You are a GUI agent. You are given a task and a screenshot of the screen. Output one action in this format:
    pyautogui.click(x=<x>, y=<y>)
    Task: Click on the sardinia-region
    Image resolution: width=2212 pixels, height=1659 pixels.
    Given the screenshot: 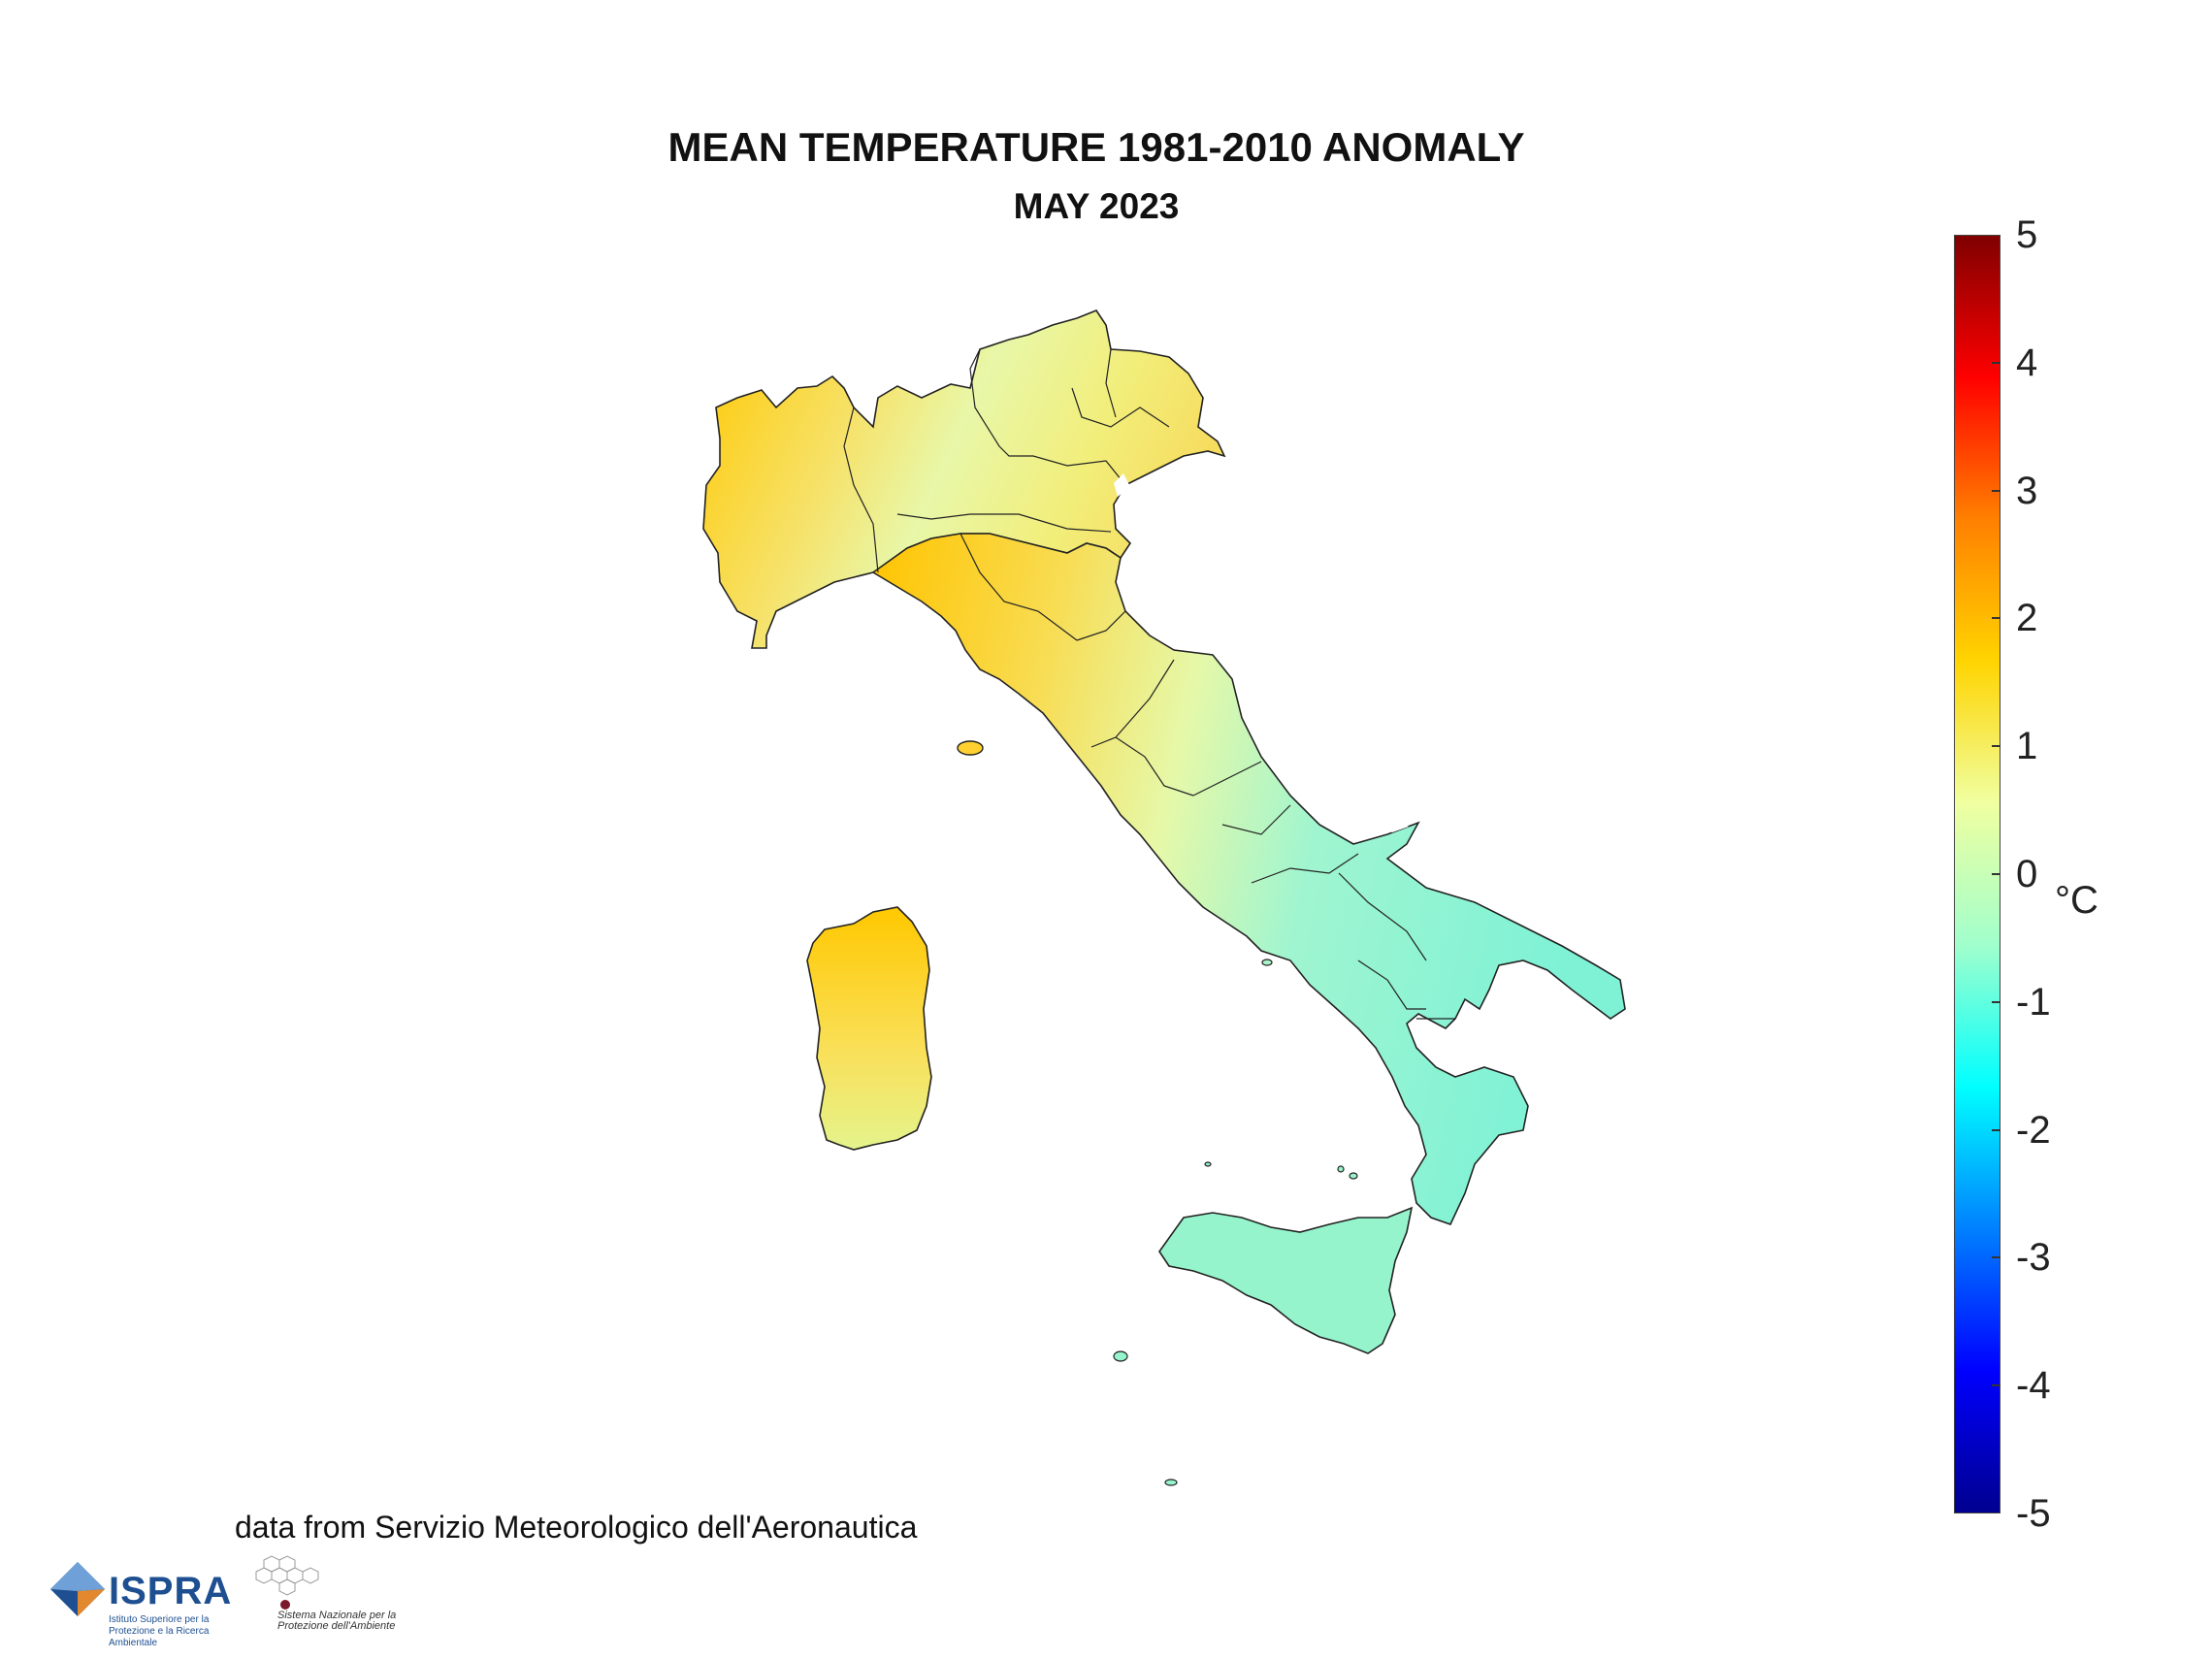 What is the action you would take?
    pyautogui.click(x=869, y=1028)
    